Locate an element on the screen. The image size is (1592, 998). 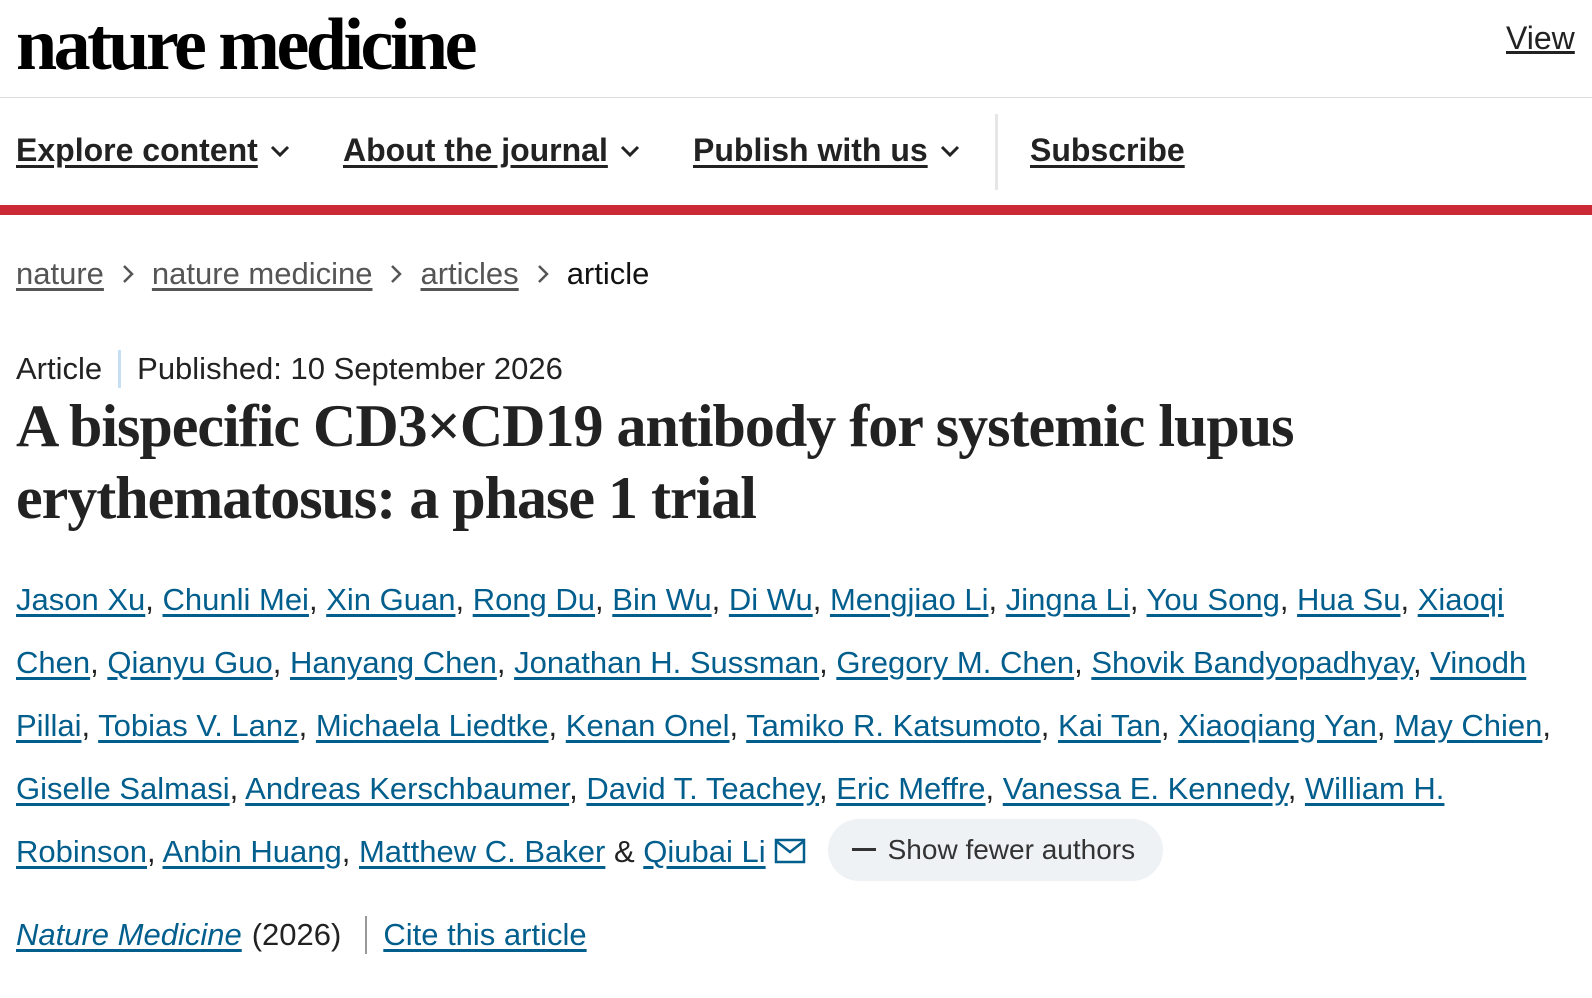
envelope-icon is located at coordinates (790, 853).